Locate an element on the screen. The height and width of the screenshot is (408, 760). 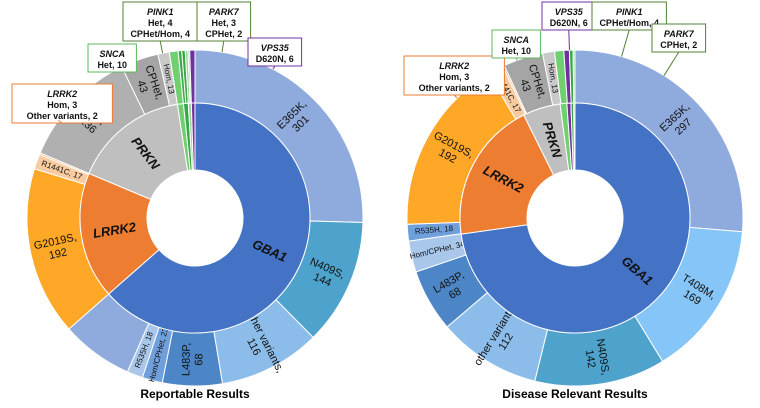
inner-segment-vps35 is located at coordinates (193, 136).